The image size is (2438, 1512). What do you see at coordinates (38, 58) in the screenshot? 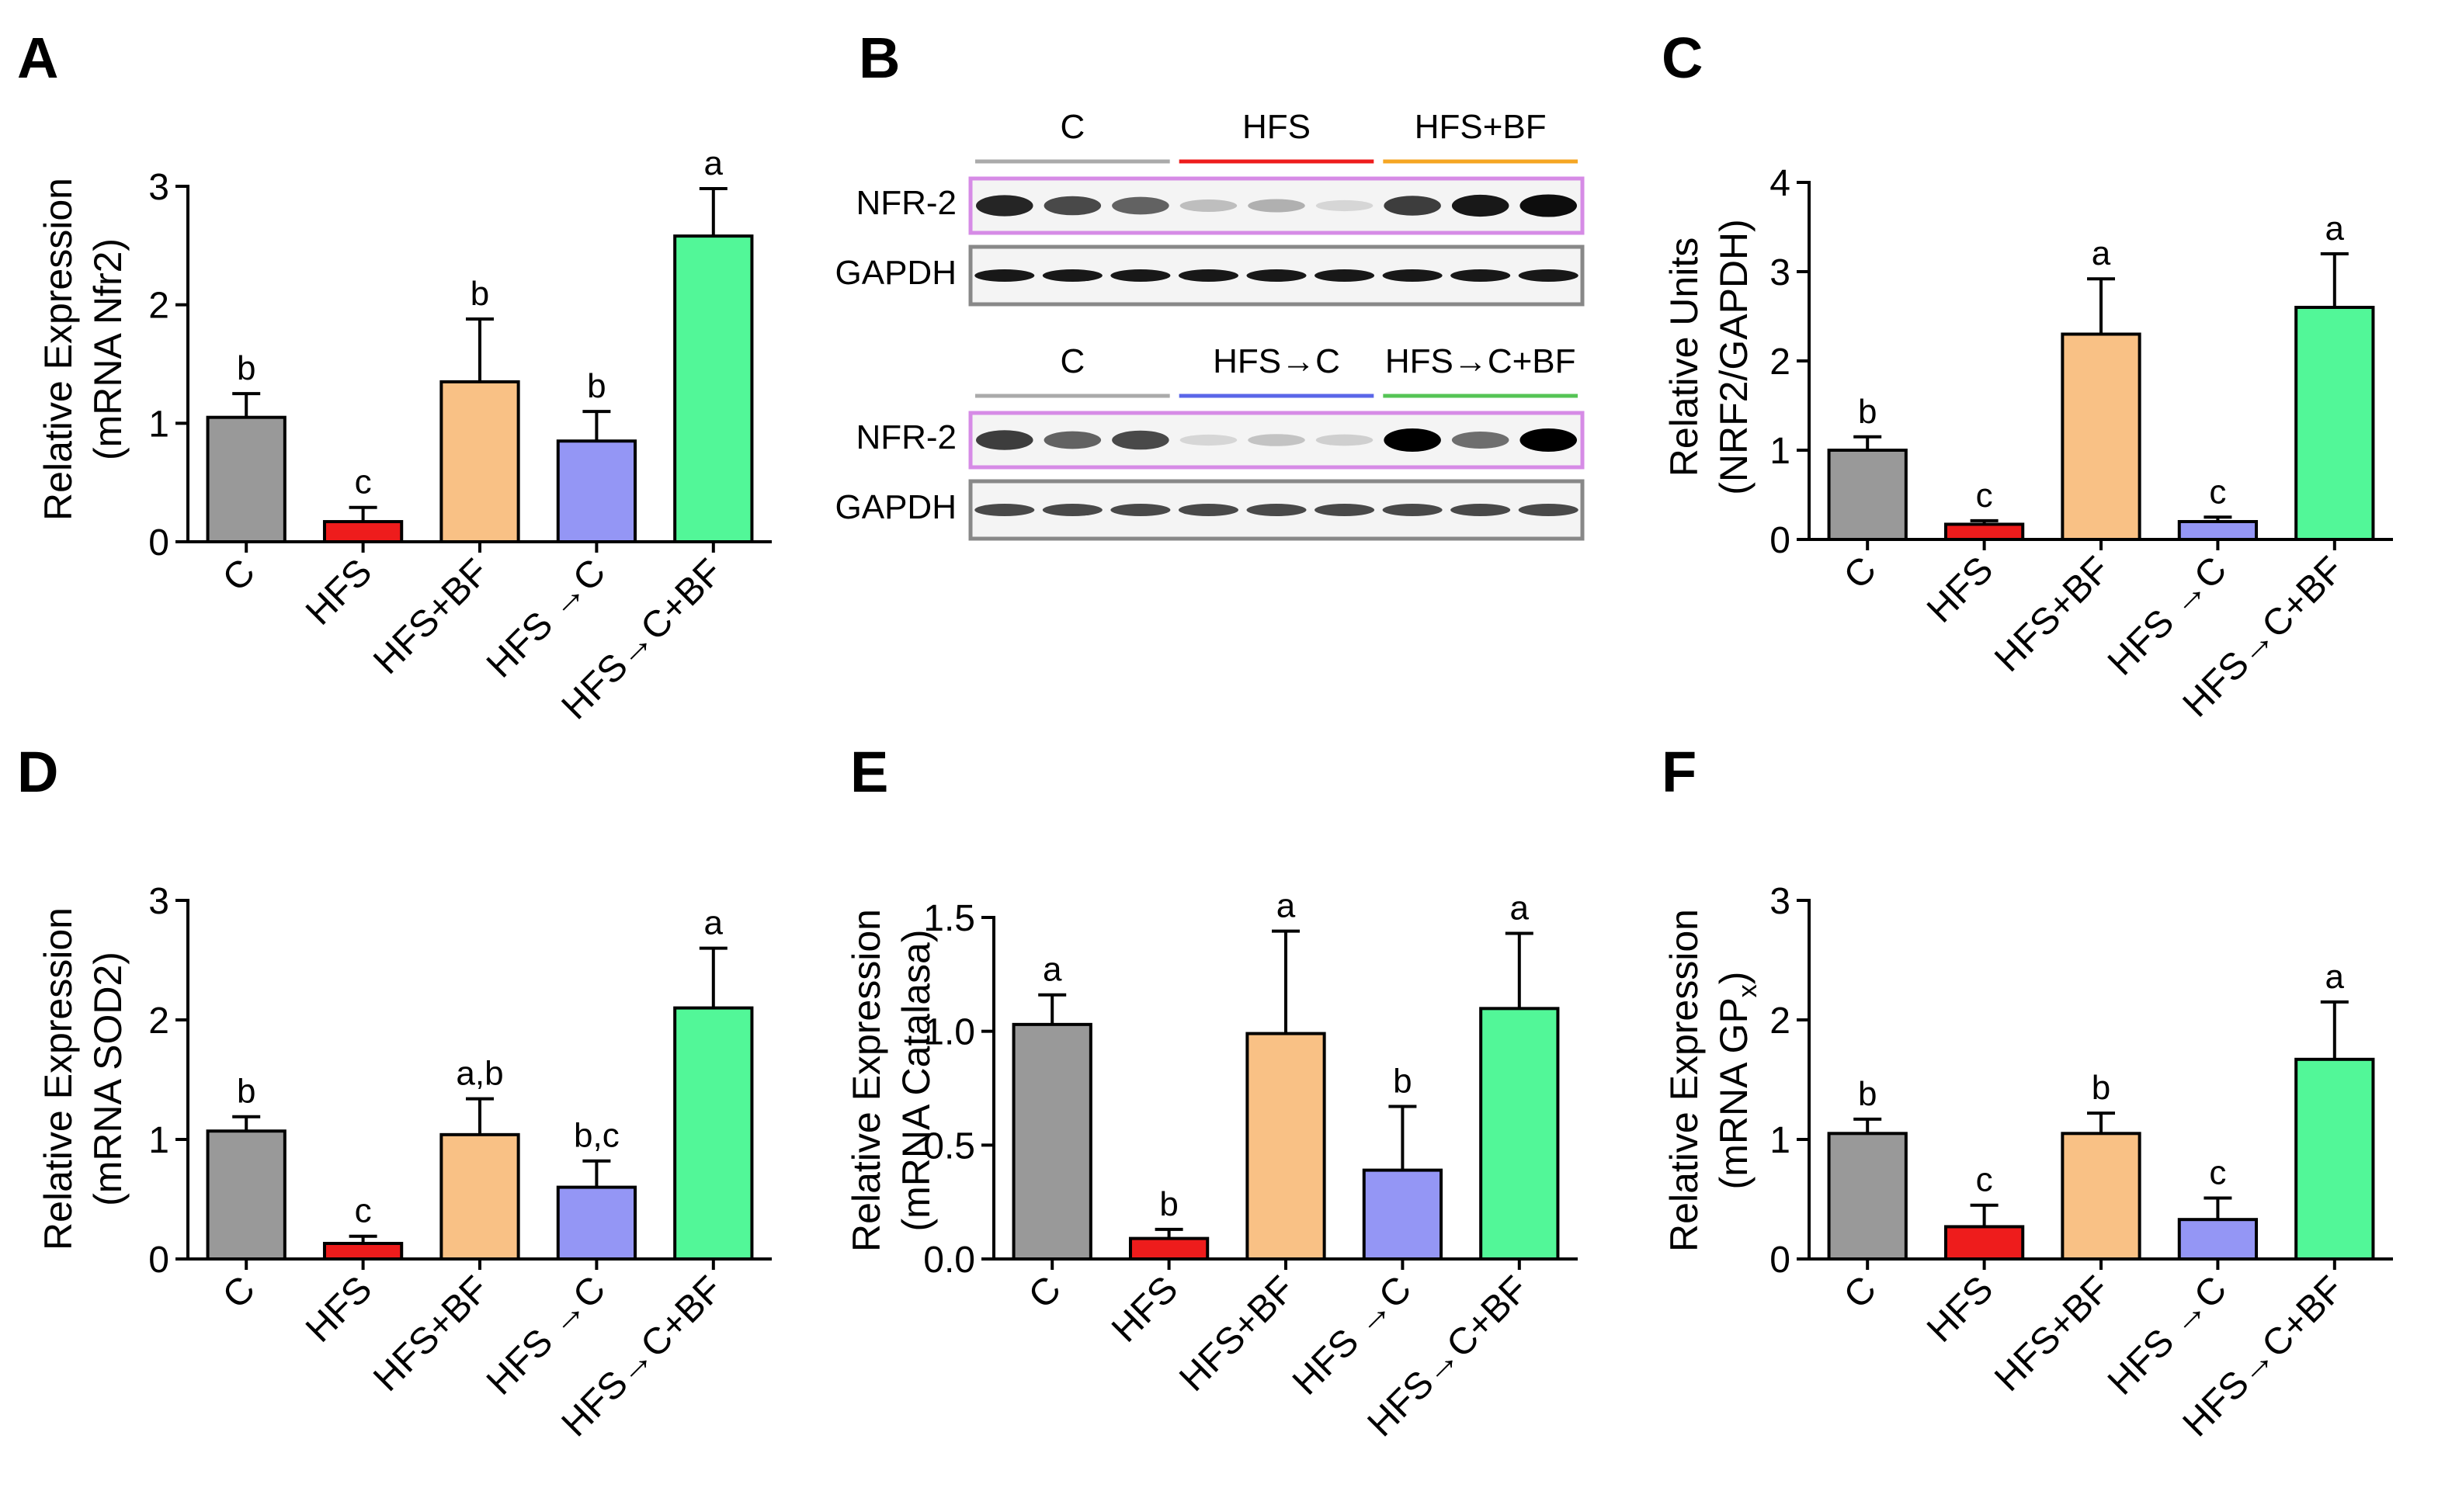
I see `panel-letter: A` at bounding box center [38, 58].